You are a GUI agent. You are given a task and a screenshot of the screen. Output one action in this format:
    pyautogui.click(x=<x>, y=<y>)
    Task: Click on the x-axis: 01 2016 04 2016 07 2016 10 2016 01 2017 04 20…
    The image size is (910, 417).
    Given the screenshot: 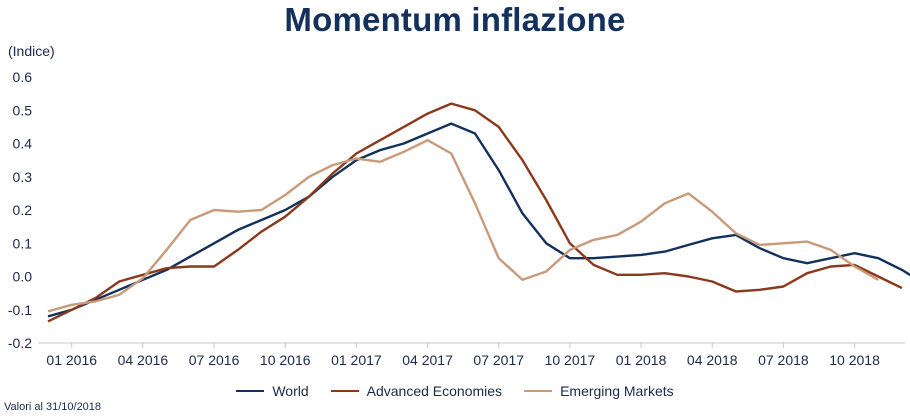 What is the action you would take?
    pyautogui.click(x=463, y=355)
    